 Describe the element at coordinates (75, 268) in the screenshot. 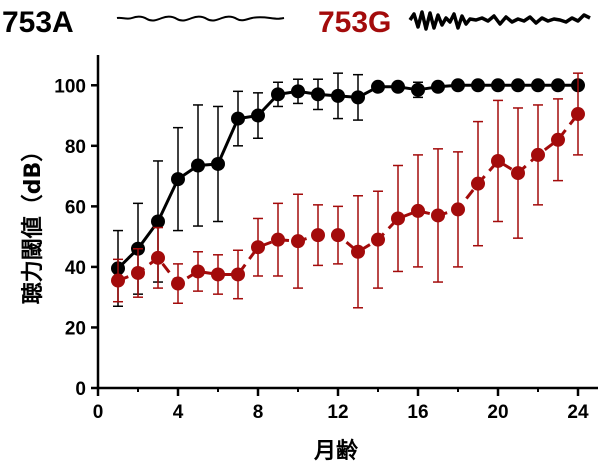

I see `y-tick-label: 40` at that location.